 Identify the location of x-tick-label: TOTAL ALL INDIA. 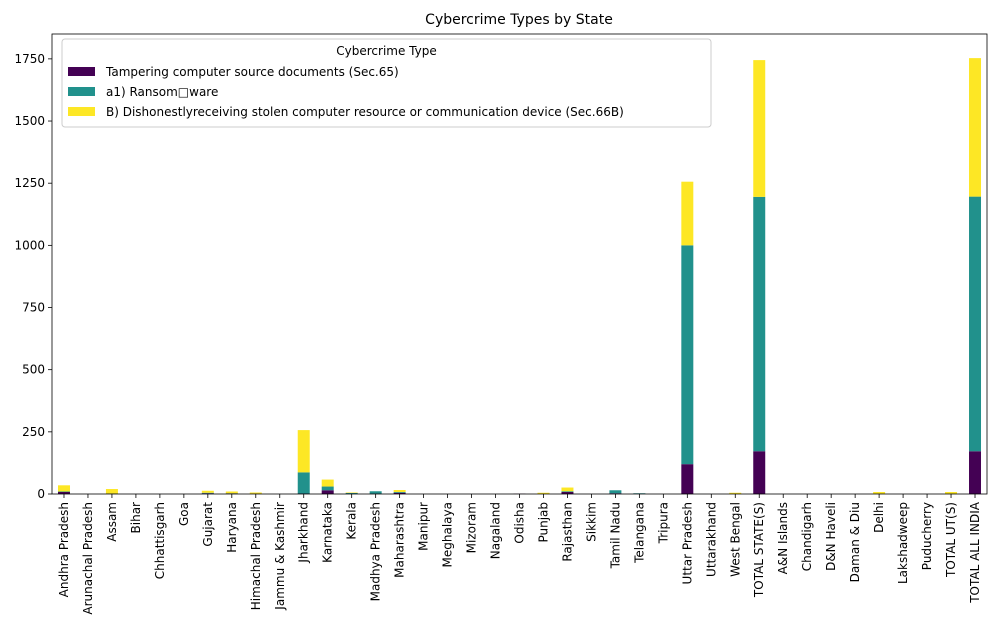
(975, 552).